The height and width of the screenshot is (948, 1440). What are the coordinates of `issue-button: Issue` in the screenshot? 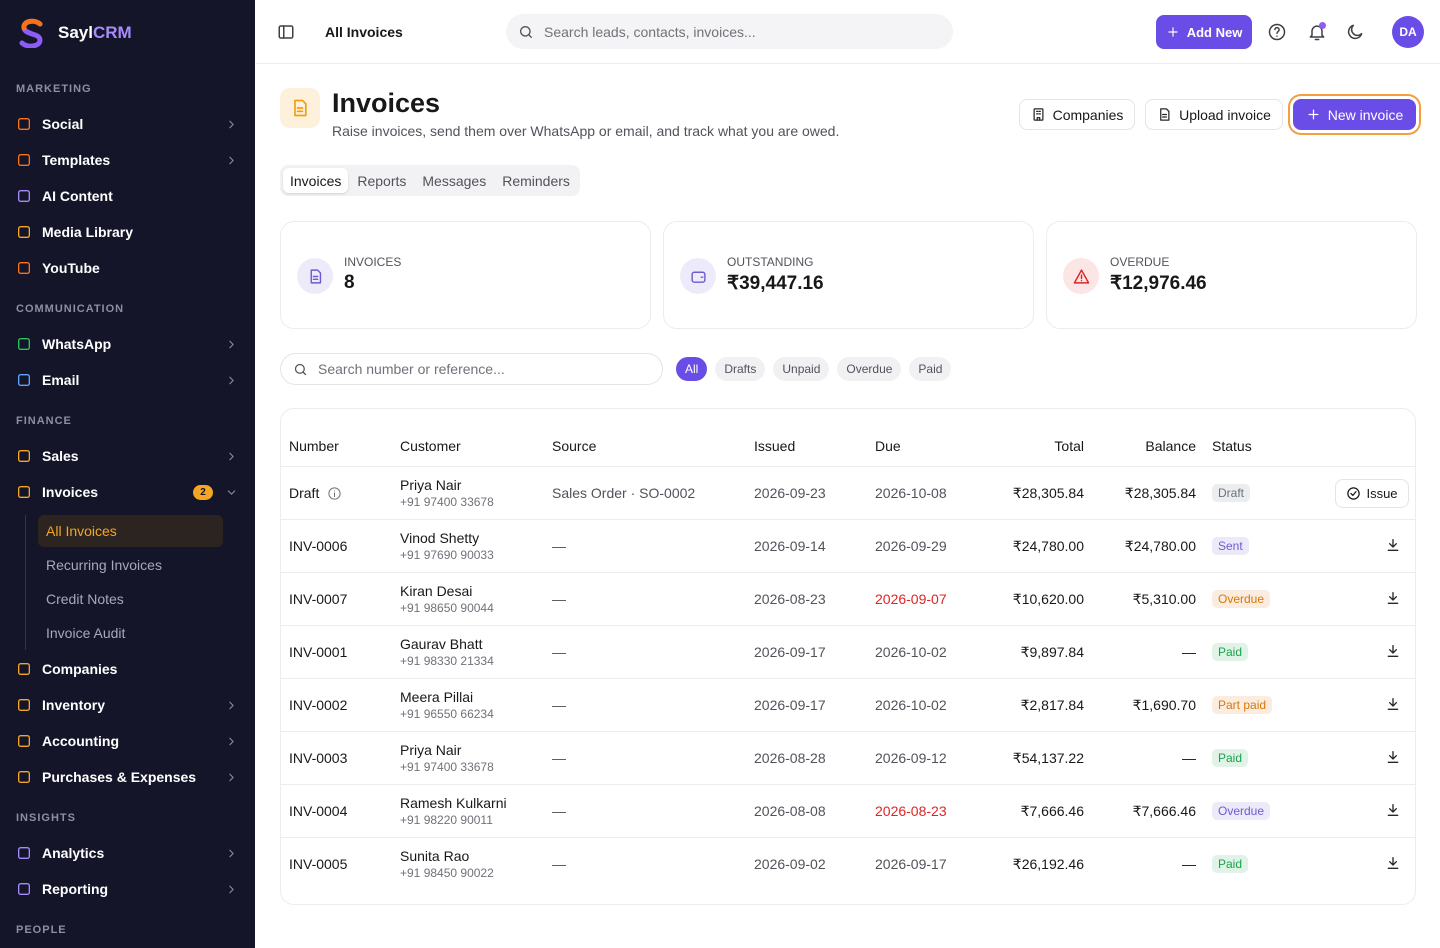 It's located at (1372, 493).